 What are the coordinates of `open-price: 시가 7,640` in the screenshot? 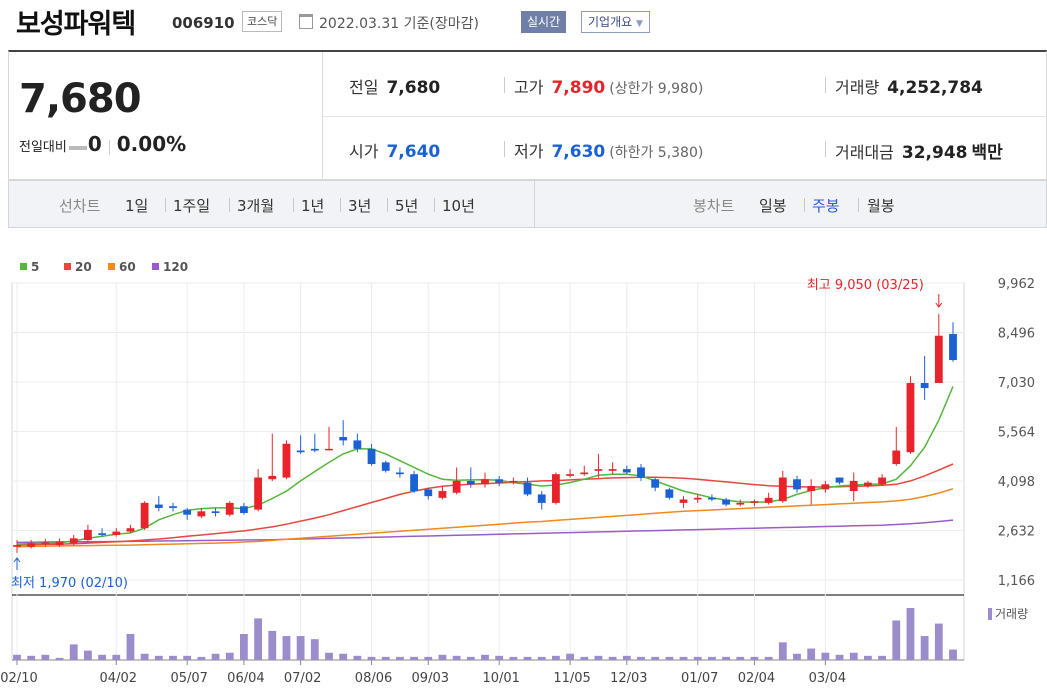 It's located at (394, 150).